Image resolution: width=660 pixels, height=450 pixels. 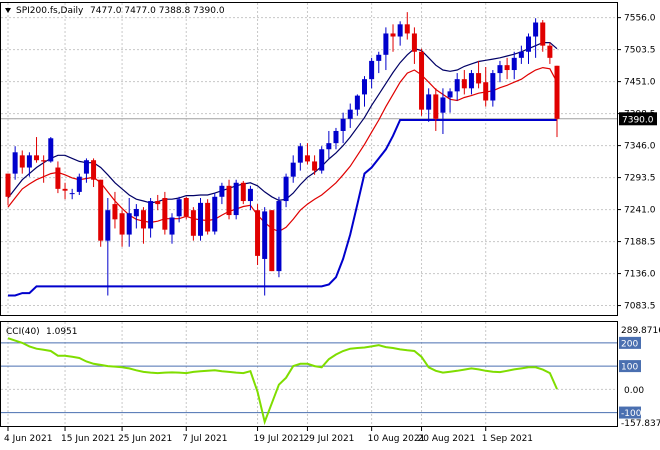 I want to click on ohlc-values: 7477.0 7477.0 7388.8 7390.0, so click(x=157, y=11).